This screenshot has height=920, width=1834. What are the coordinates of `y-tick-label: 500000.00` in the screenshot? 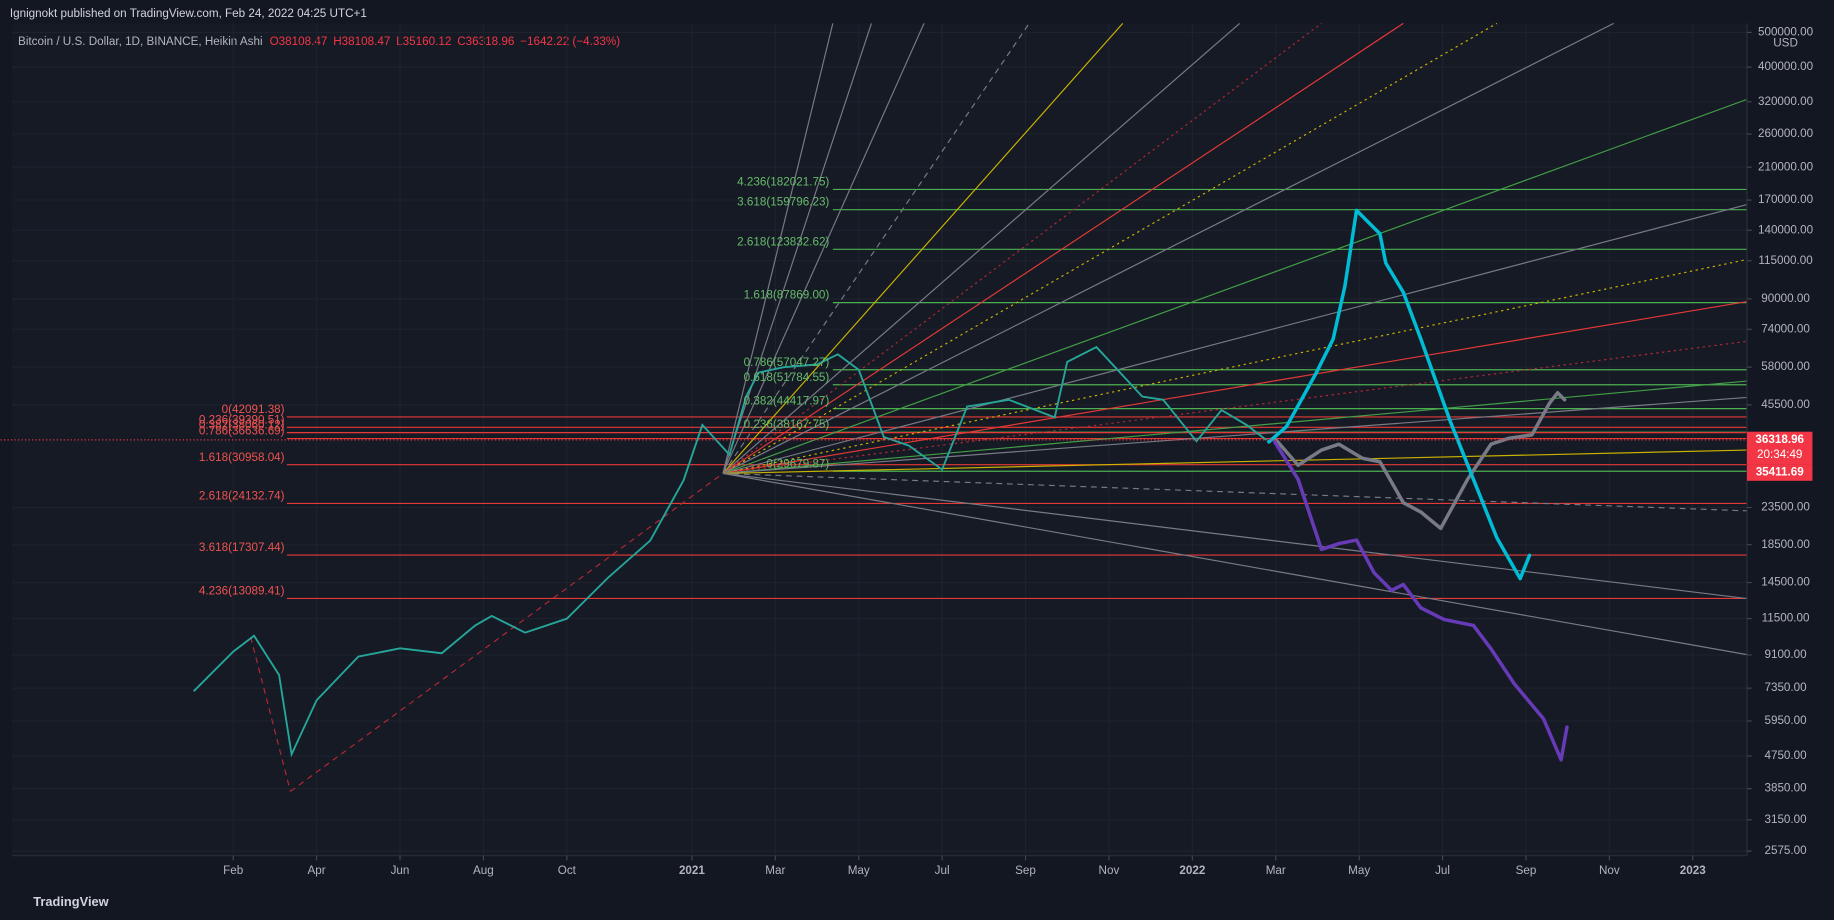 It's located at (1786, 32).